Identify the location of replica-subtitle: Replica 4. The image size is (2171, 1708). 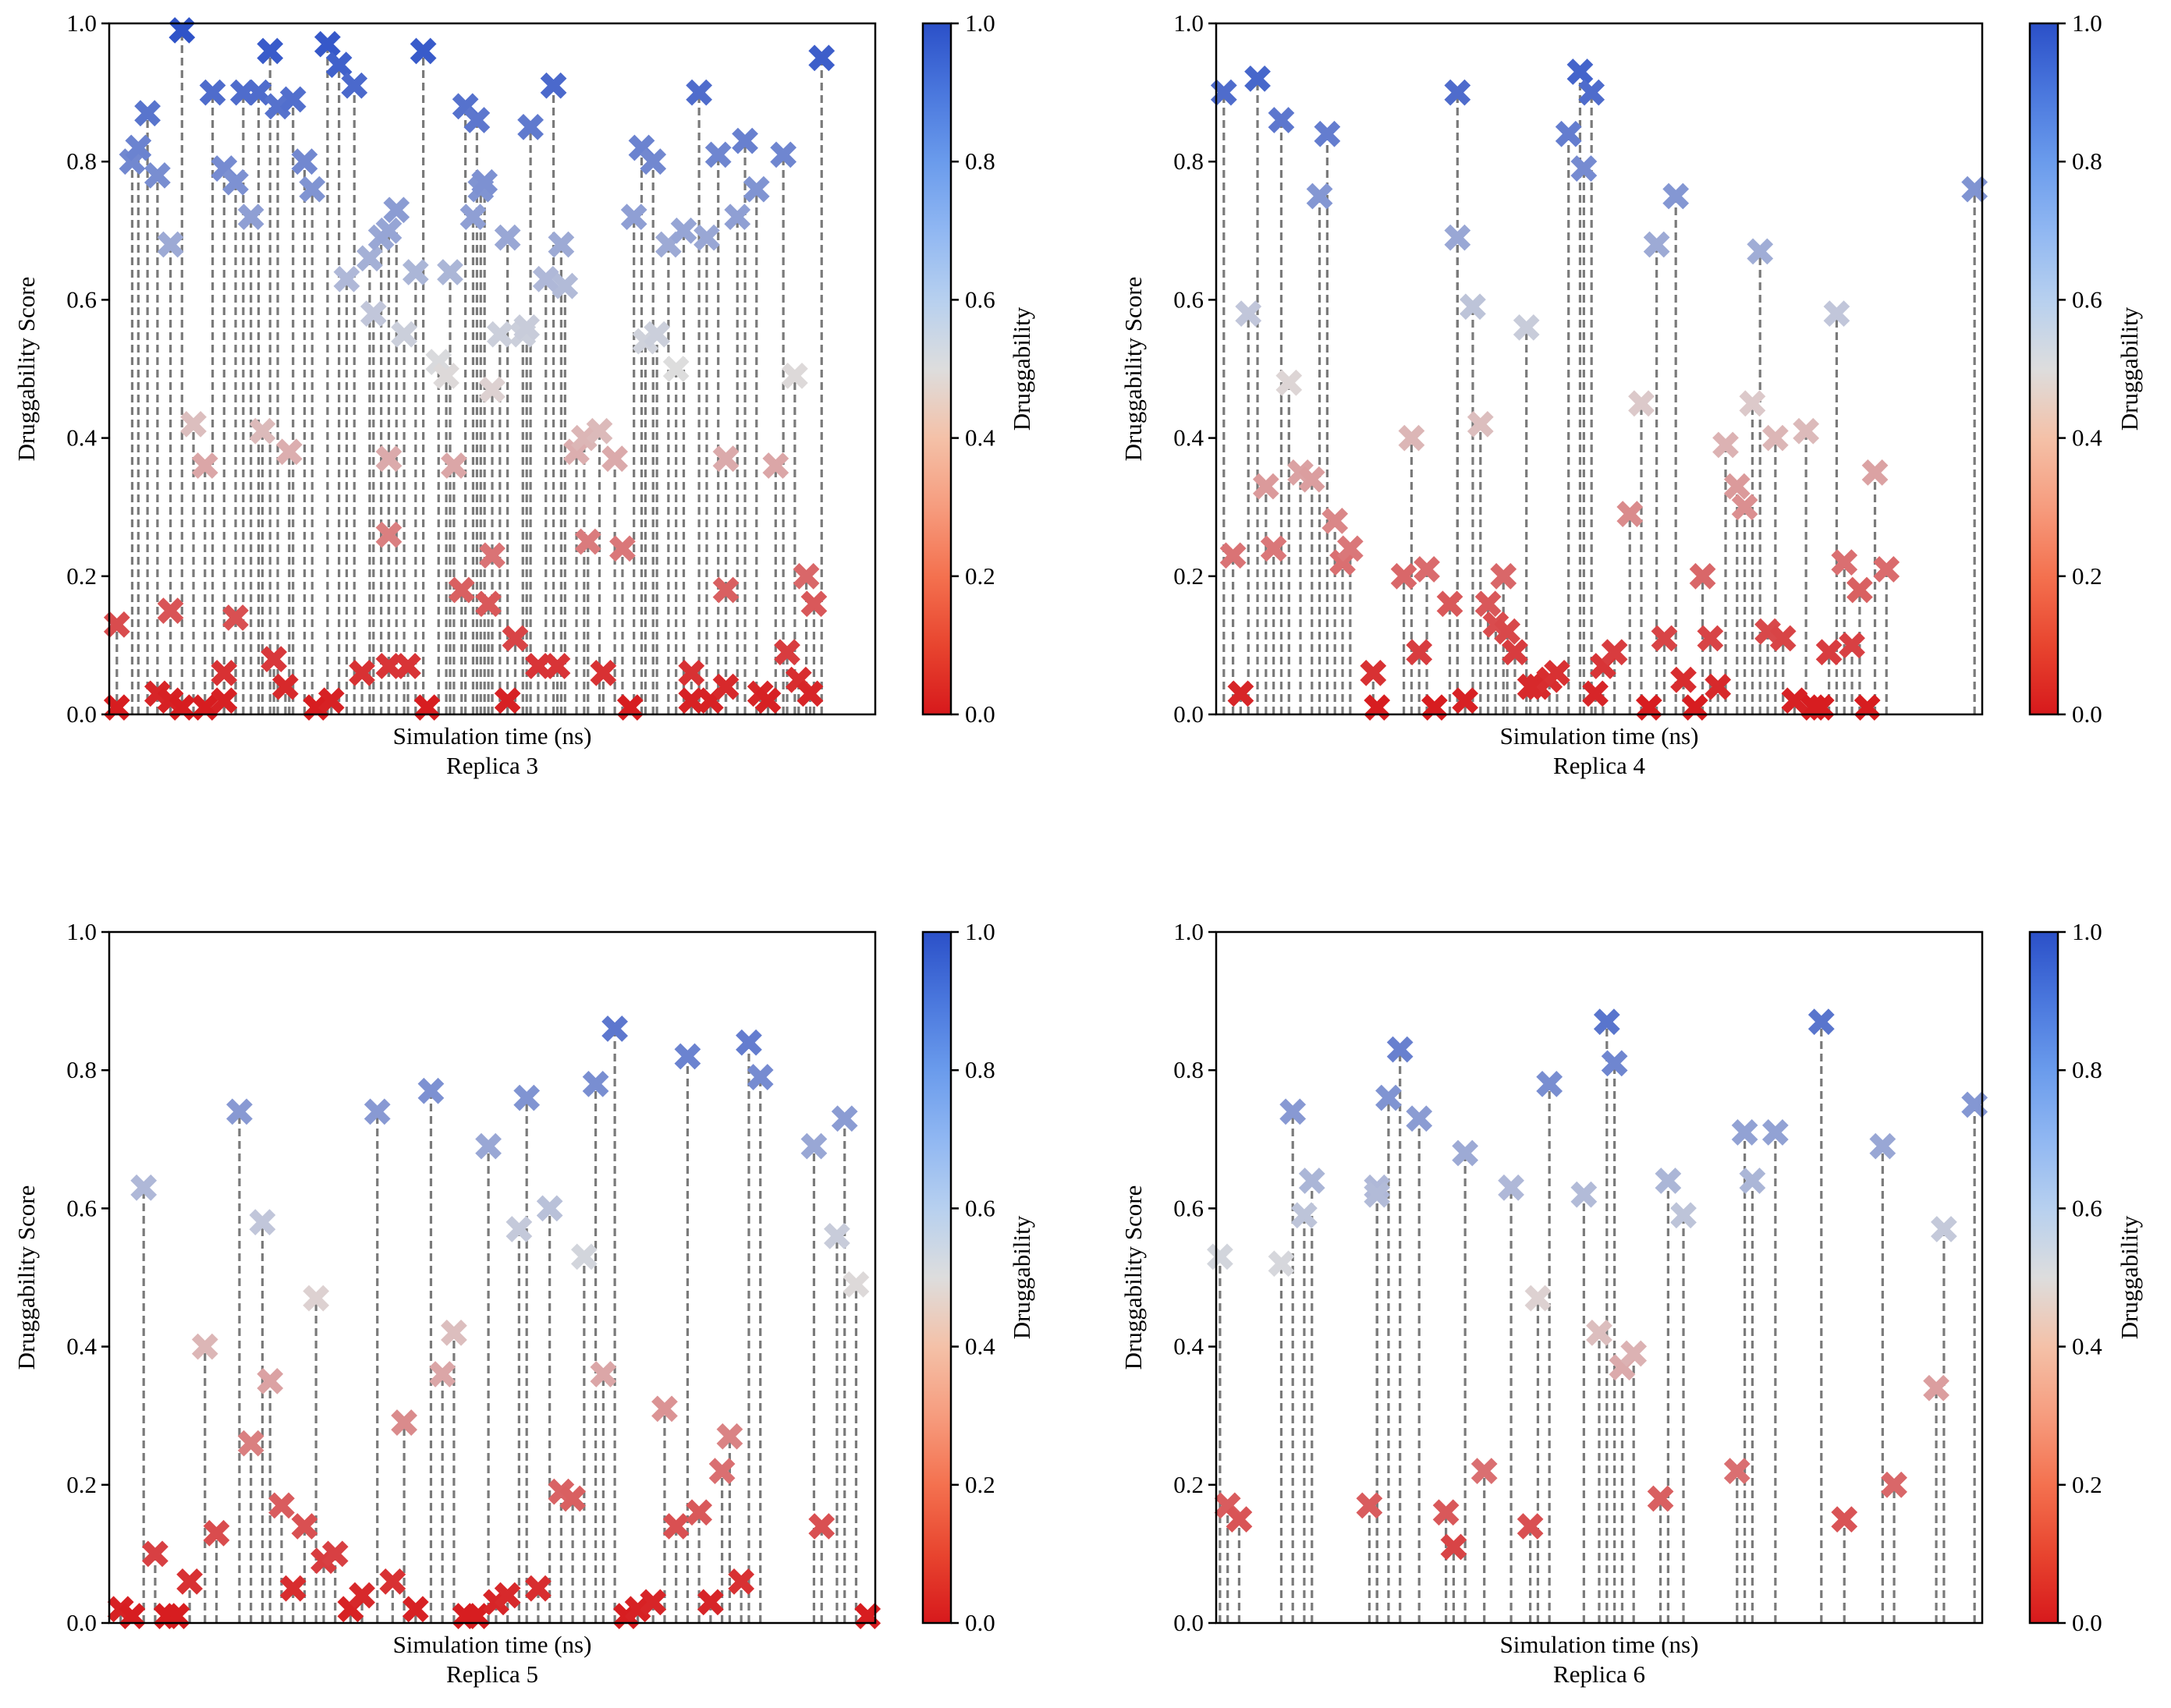
(1599, 765).